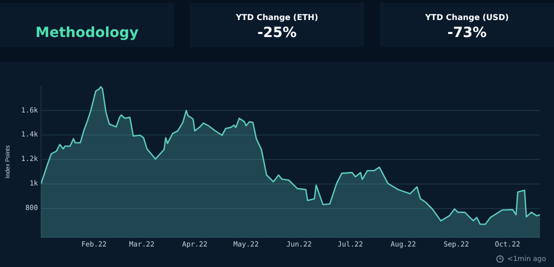 This screenshot has width=554, height=267. I want to click on text: YTD Change (ETH), so click(277, 18).